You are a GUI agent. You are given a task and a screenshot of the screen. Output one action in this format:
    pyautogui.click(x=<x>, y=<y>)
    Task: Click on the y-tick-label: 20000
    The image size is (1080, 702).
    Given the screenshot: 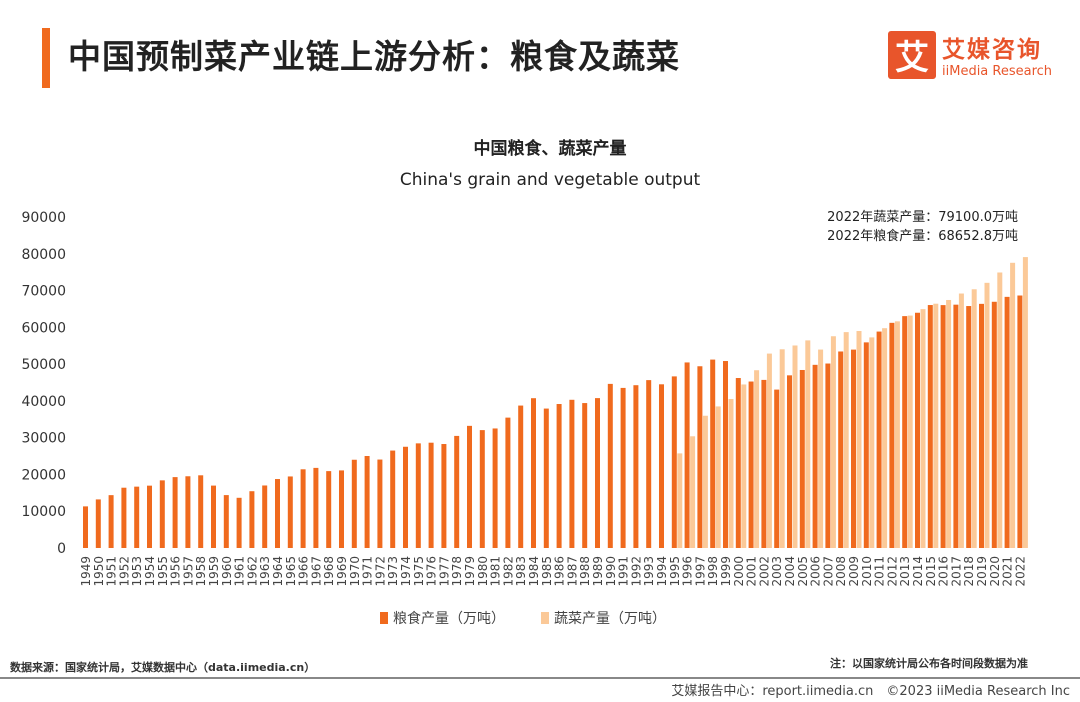 What is the action you would take?
    pyautogui.click(x=43, y=475)
    